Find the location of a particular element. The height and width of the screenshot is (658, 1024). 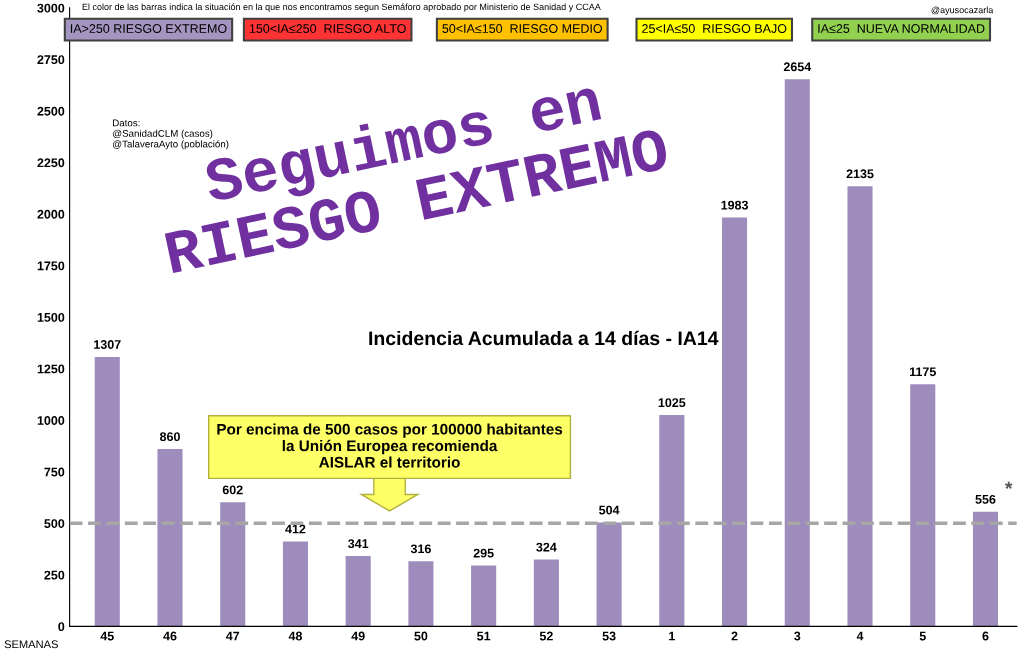

annotation: * is located at coordinates (1008, 485).